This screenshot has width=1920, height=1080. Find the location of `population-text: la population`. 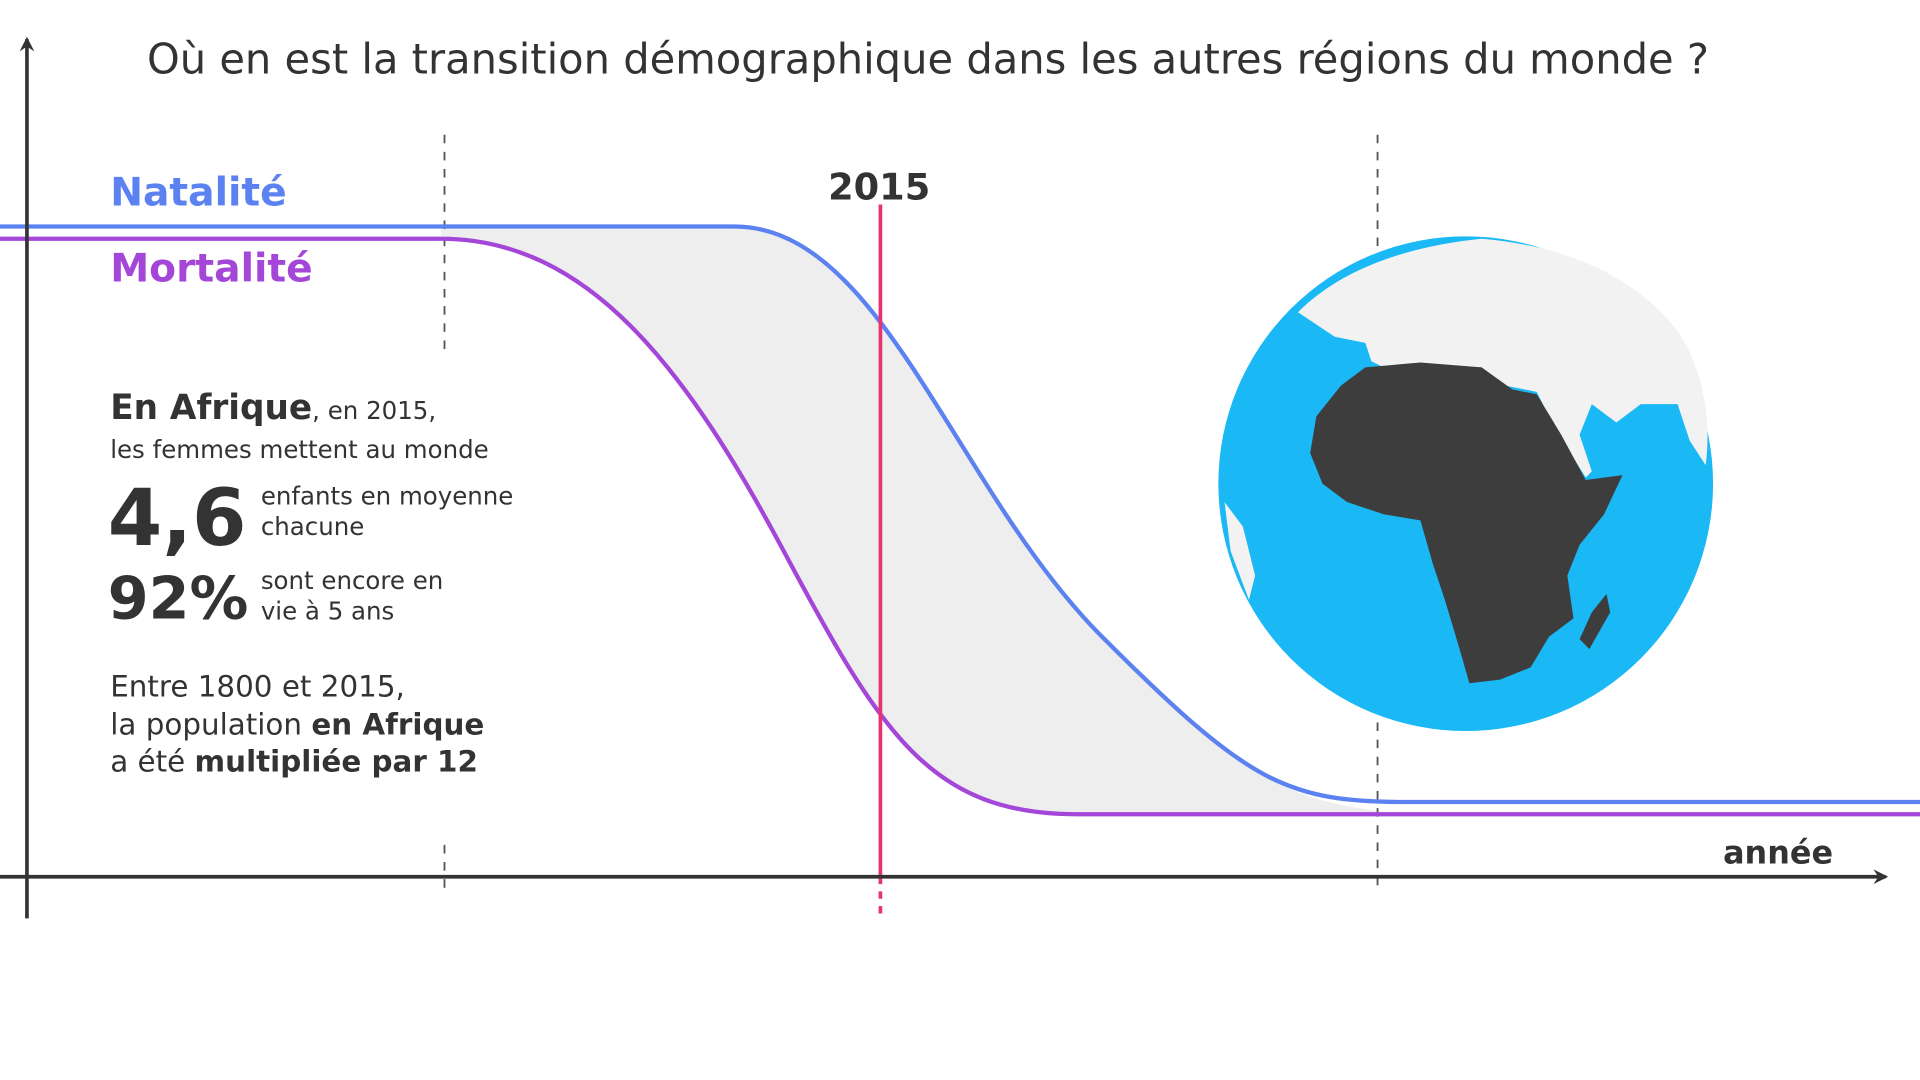

population-text: la population is located at coordinates (210, 725).